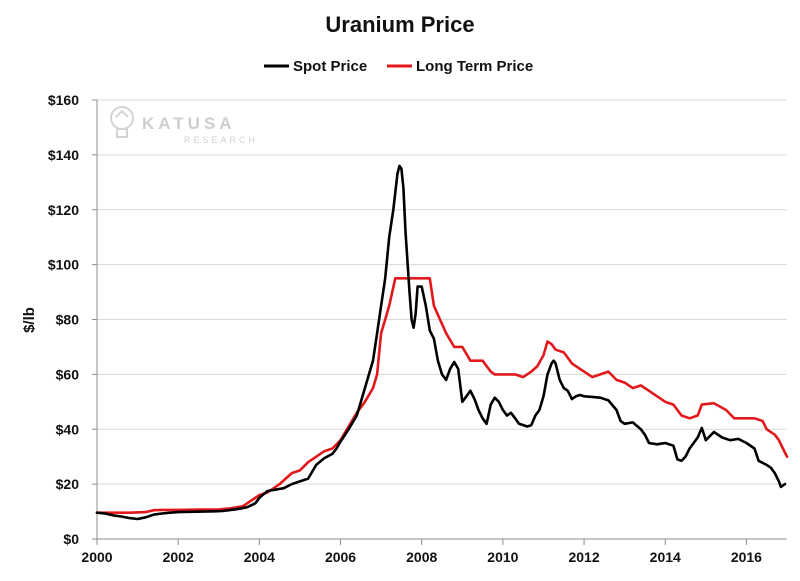 This screenshot has width=800, height=581. Describe the element at coordinates (421, 557) in the screenshot. I see `x-tick-label: 2008` at that location.